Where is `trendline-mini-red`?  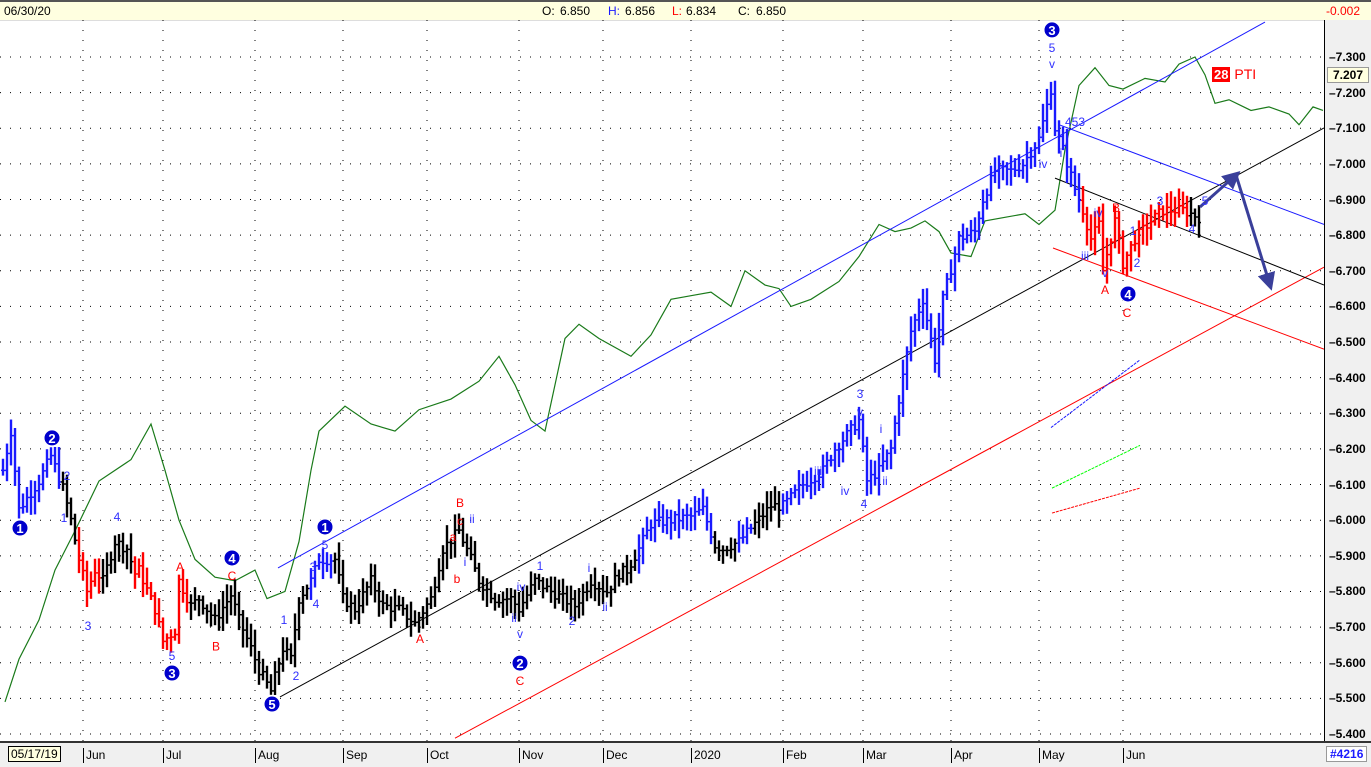
trendline-mini-red is located at coordinates (1096, 500).